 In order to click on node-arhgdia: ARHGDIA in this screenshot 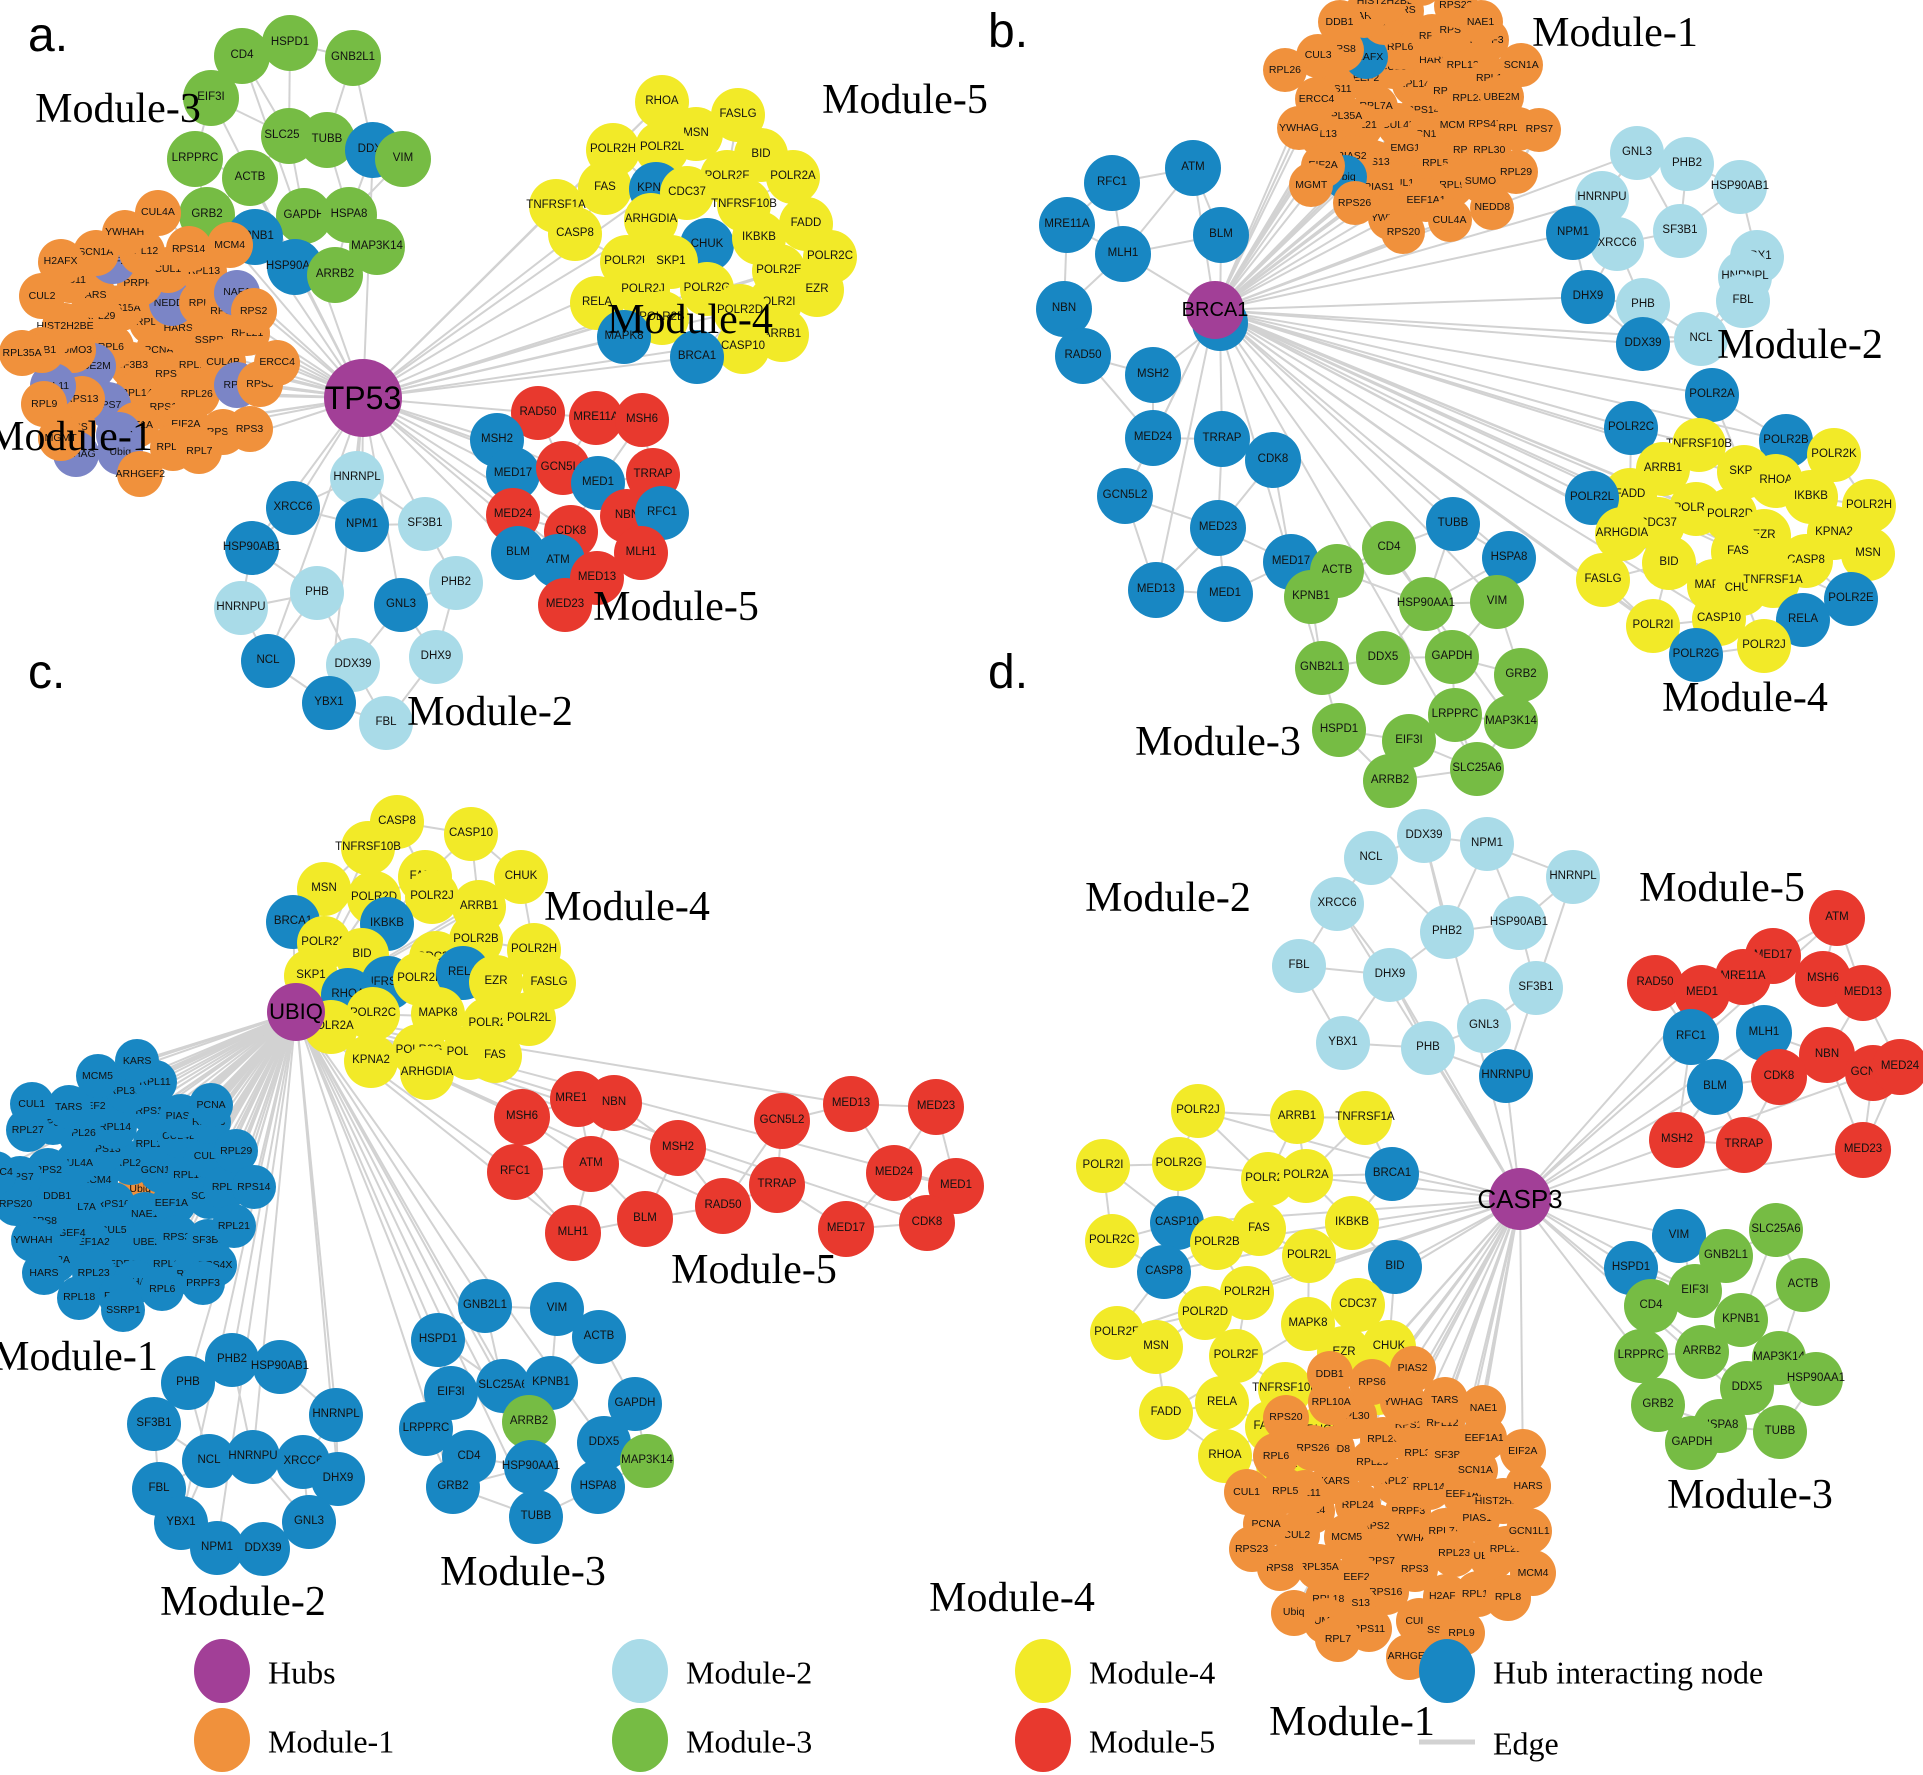, I will do `click(1622, 534)`.